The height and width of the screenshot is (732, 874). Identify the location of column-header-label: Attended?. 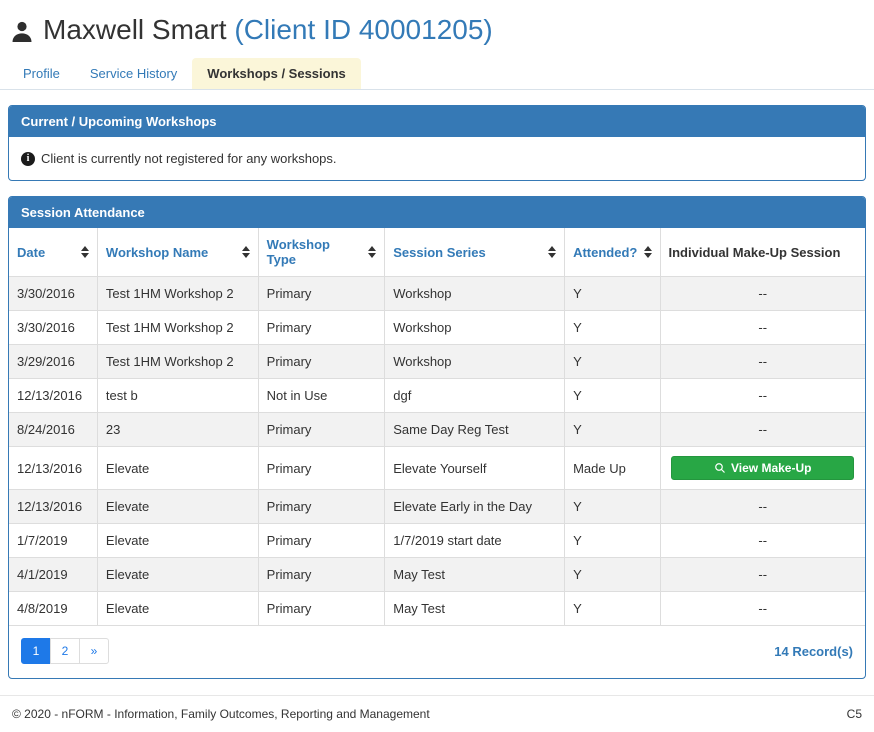
(605, 252).